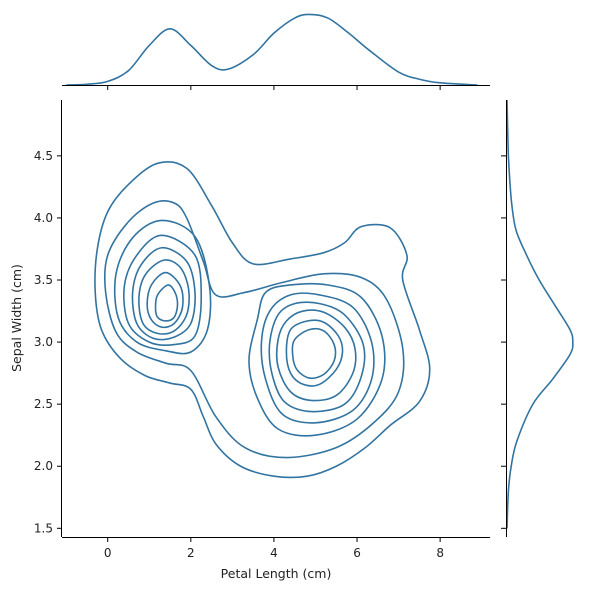  What do you see at coordinates (16, 318) in the screenshot?
I see `y-axis-label: Sepal Width (cm)` at bounding box center [16, 318].